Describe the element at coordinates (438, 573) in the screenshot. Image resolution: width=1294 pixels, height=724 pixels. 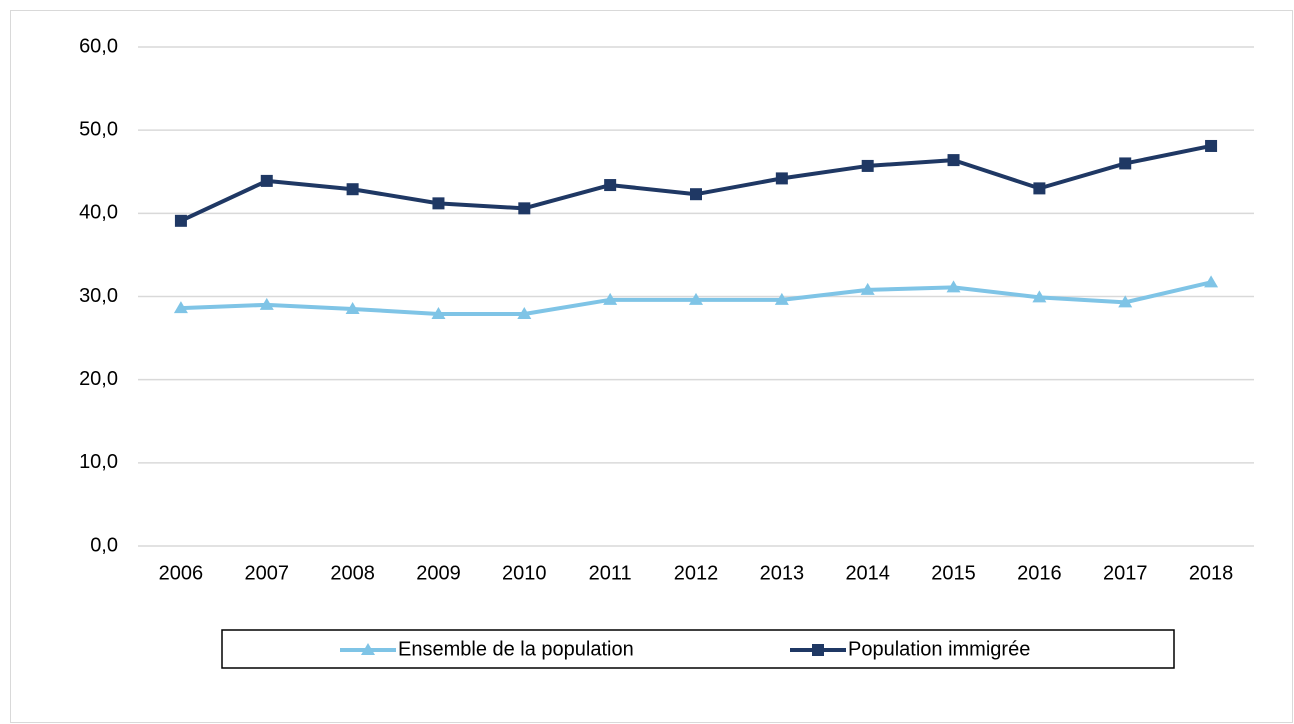
I see `x-tick-label: 2009` at that location.